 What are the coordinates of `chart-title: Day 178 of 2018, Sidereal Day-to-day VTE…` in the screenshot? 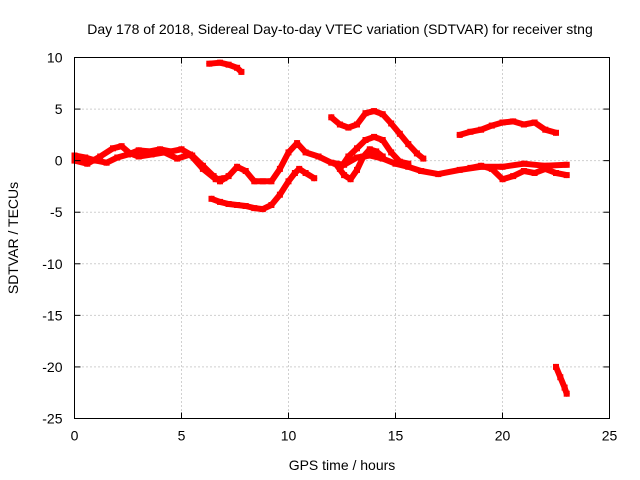 It's located at (340, 29).